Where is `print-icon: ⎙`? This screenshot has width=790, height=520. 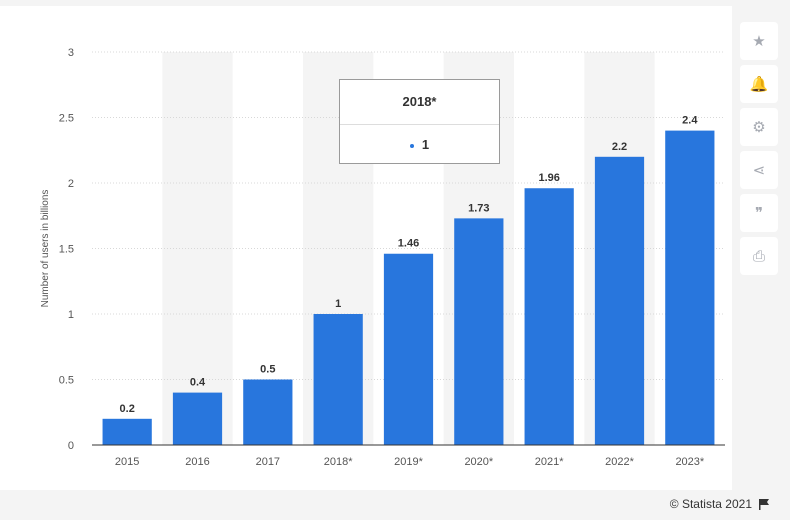
print-icon: ⎙ is located at coordinates (758, 256).